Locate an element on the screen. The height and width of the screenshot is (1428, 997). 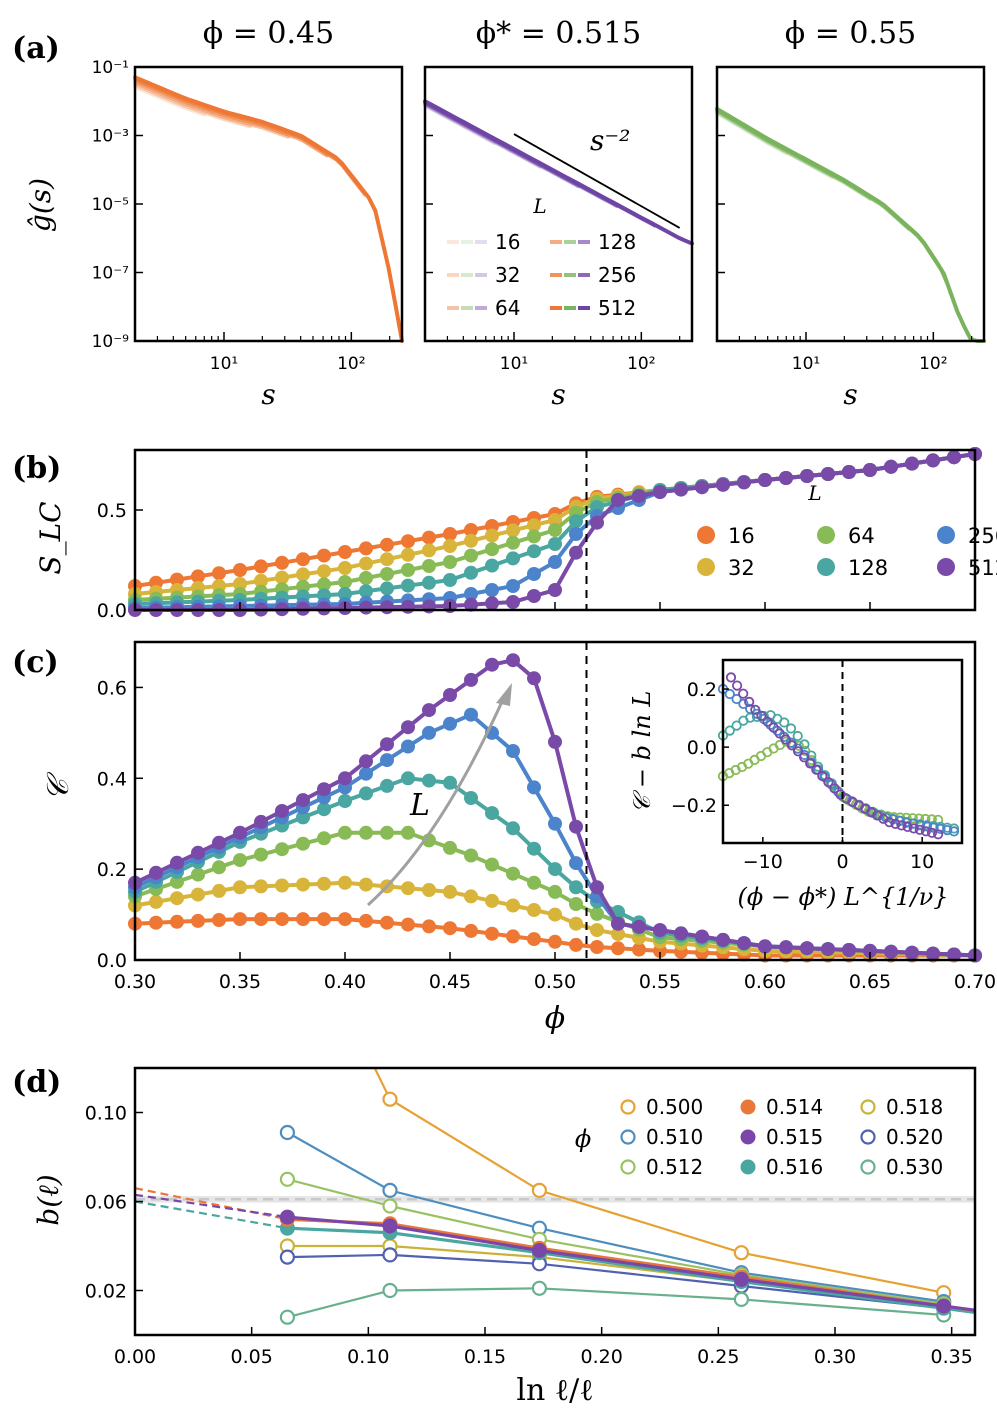
x-tick-label: 0.35 is located at coordinates (240, 982).